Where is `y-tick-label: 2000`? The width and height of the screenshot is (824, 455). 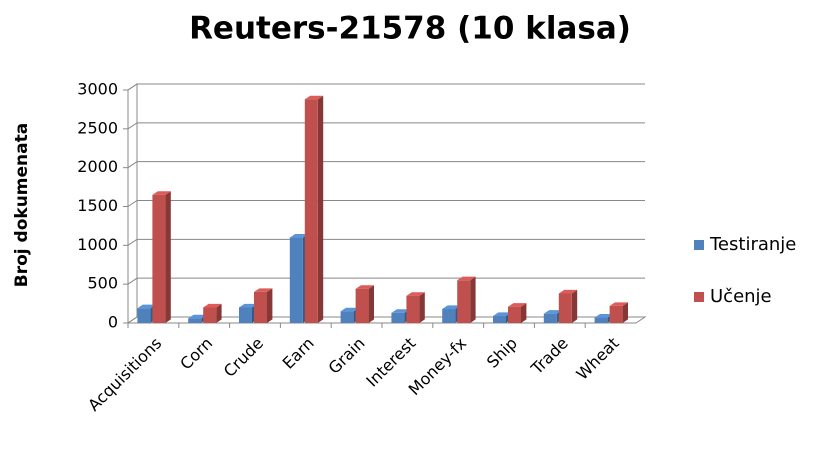
y-tick-label: 2000 is located at coordinates (97, 166).